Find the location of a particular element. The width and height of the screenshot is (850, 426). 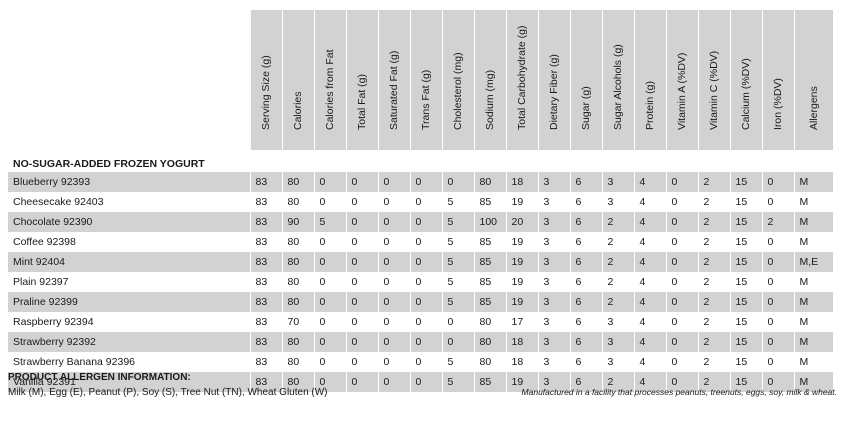

column-header: Calories from Fat is located at coordinates (329, 80).